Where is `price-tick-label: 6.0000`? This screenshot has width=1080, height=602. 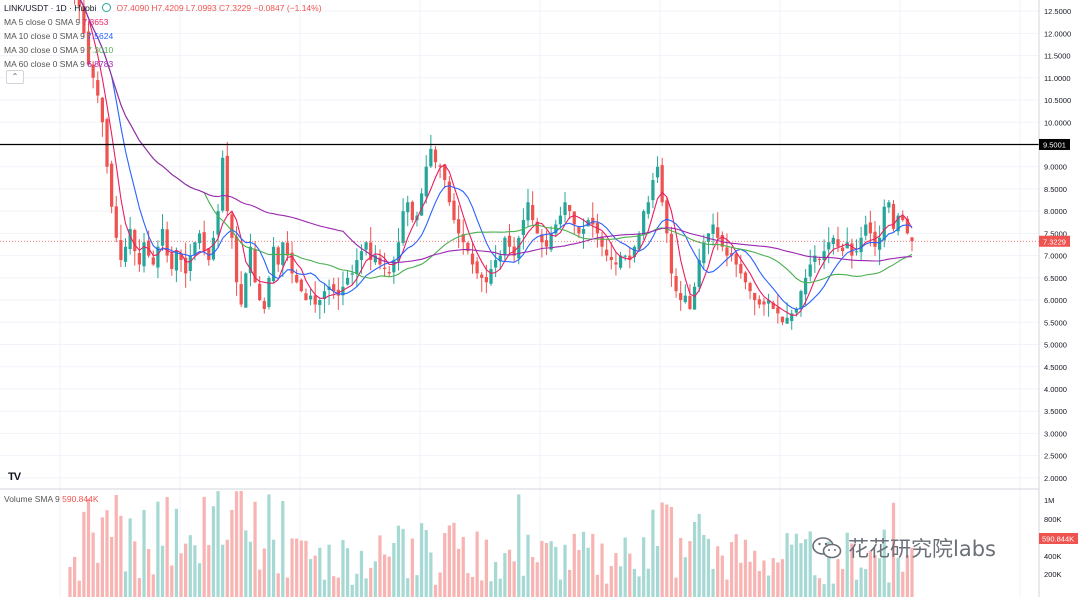 price-tick-label: 6.0000 is located at coordinates (1055, 300).